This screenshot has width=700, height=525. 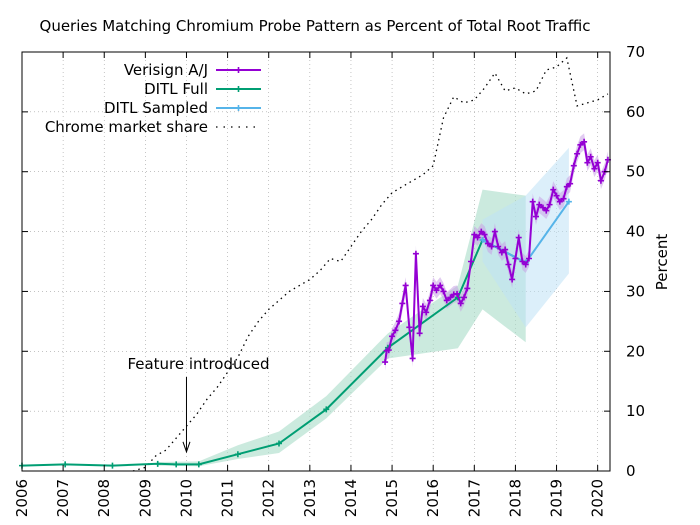 What do you see at coordinates (392, 498) in the screenshot?
I see `x-tick-label: 2015` at bounding box center [392, 498].